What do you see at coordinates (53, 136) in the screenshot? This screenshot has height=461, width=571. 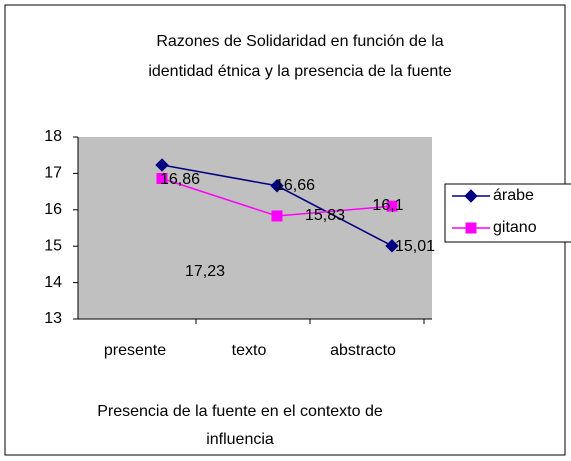 I see `y-tick-label: 18` at bounding box center [53, 136].